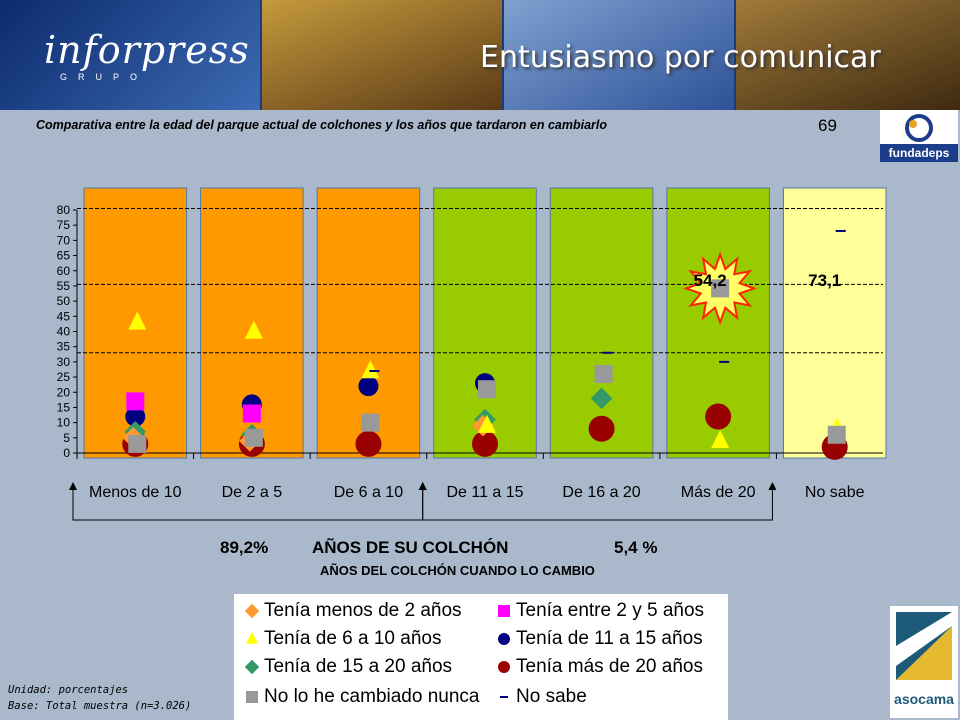  Describe the element at coordinates (710, 280) in the screenshot. I see `data-label: 54,2` at that location.